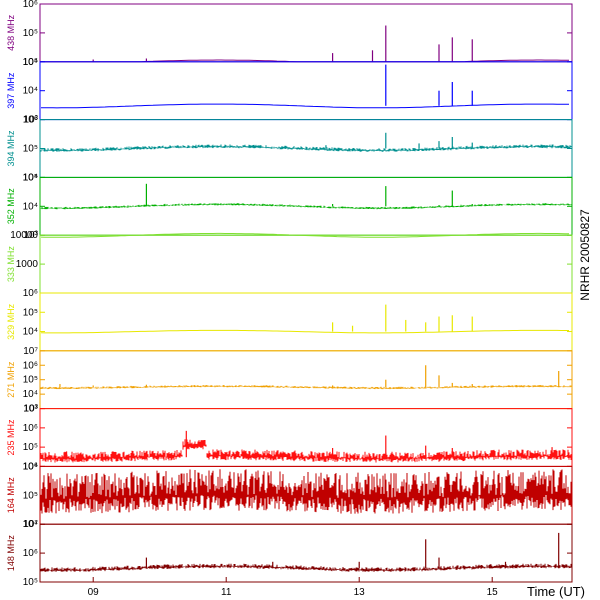 The width and height of the screenshot is (600, 600). I want to click on ytick-label-271-mhz: 10⁵, so click(30, 380).